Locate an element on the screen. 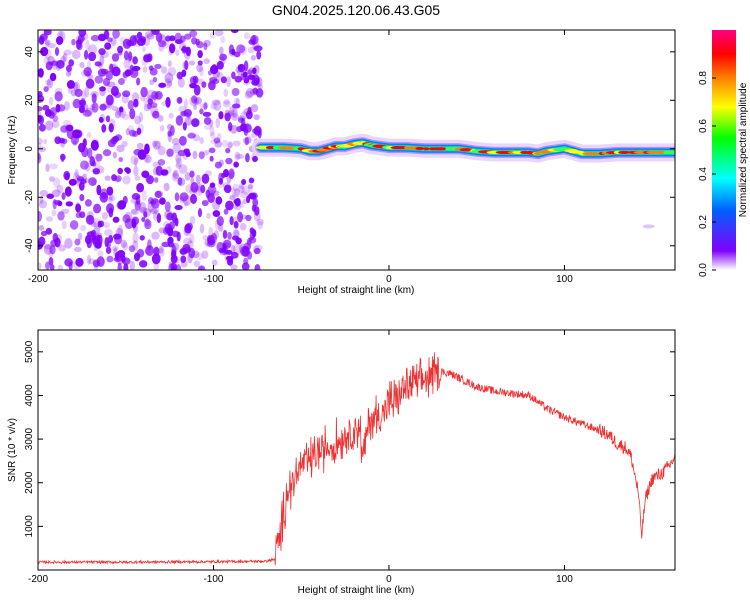 The width and height of the screenshot is (750, 600). colorbar-tick-label: 0.8 is located at coordinates (703, 78).